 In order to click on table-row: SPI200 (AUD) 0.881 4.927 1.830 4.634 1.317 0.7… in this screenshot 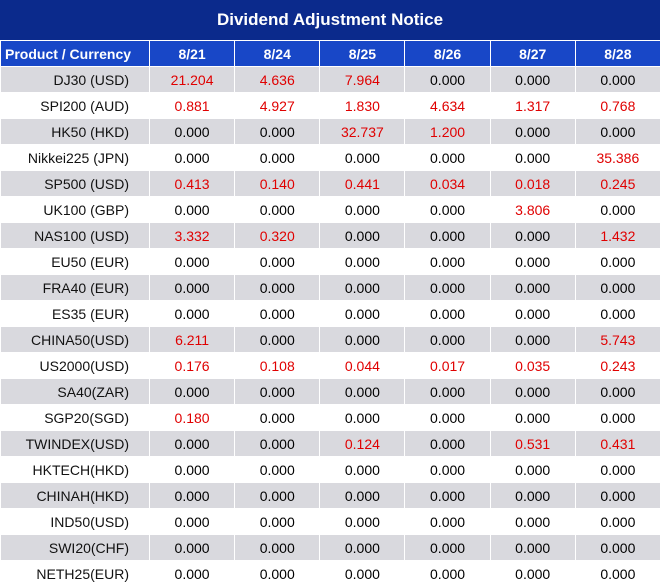, I will do `click(330, 105)`.